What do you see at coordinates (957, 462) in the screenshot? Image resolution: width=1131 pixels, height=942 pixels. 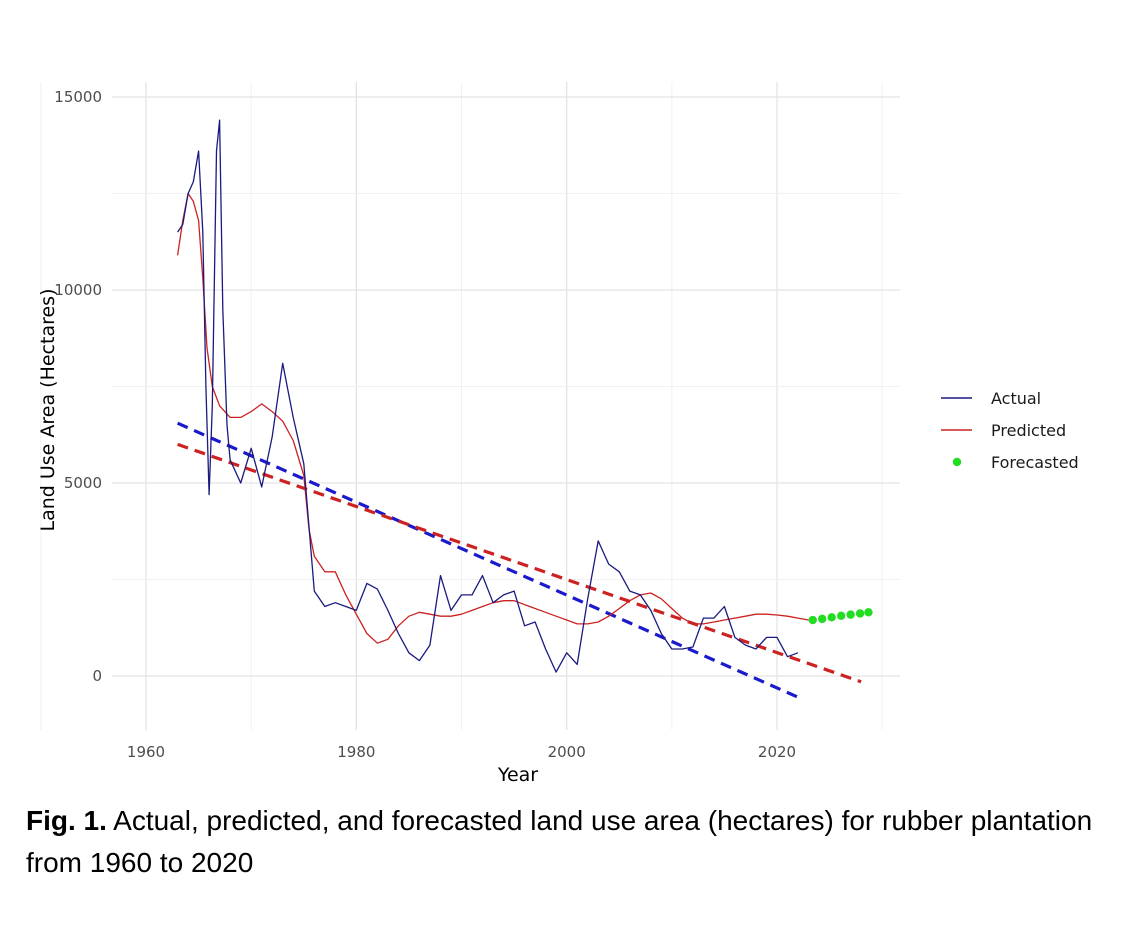 I see `legend-key-point` at bounding box center [957, 462].